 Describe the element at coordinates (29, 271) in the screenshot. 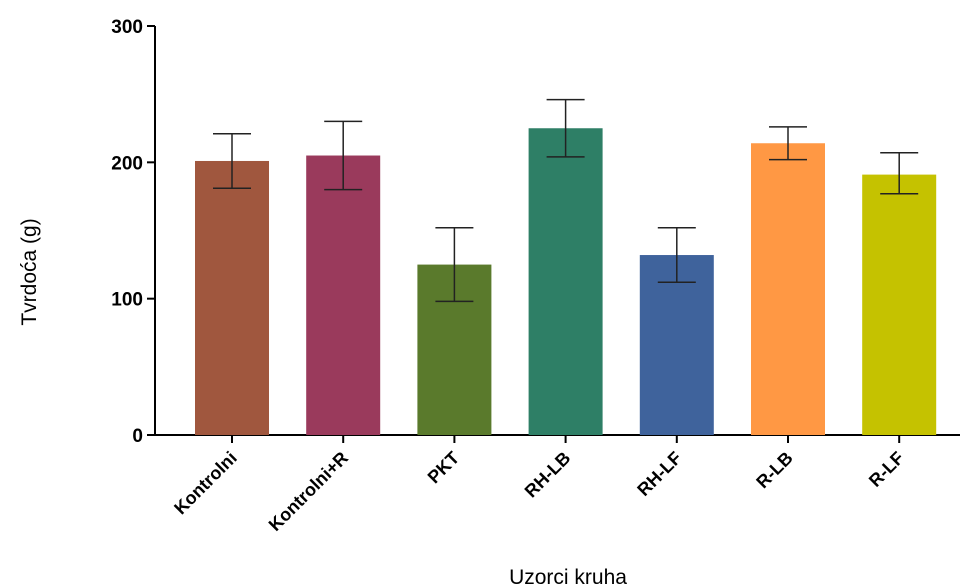

I see `y-axis-title: Tvrdoća (g)` at that location.